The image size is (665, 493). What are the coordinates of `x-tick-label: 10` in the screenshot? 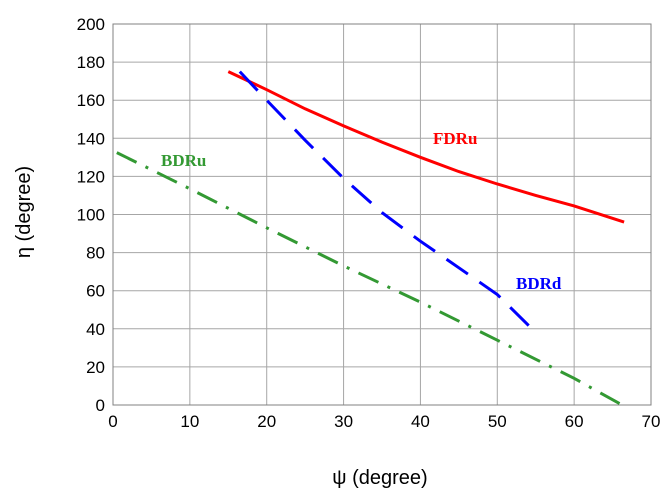 It's located at (189, 421).